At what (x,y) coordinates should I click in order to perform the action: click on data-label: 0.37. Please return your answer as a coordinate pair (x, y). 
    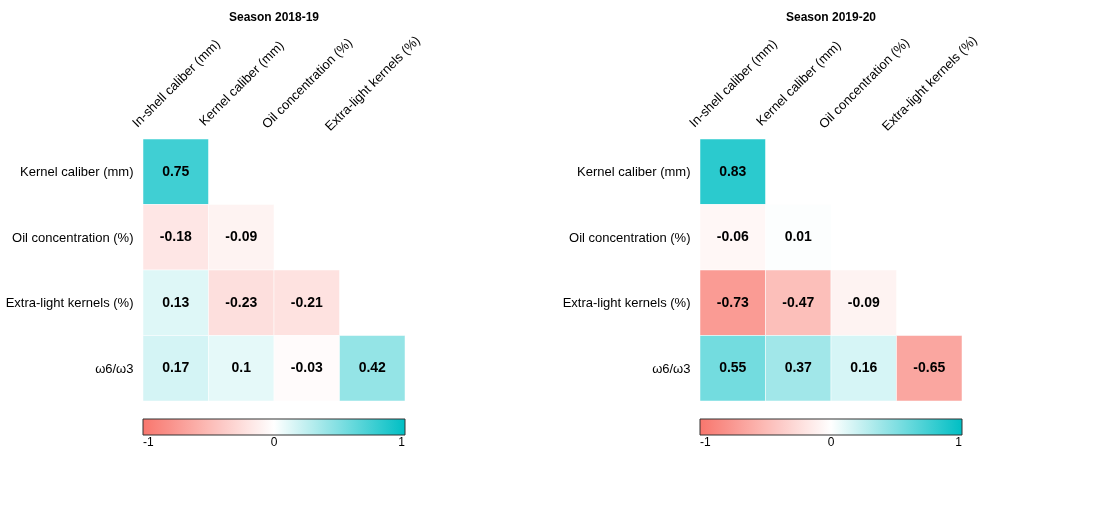
    Looking at the image, I should click on (798, 367).